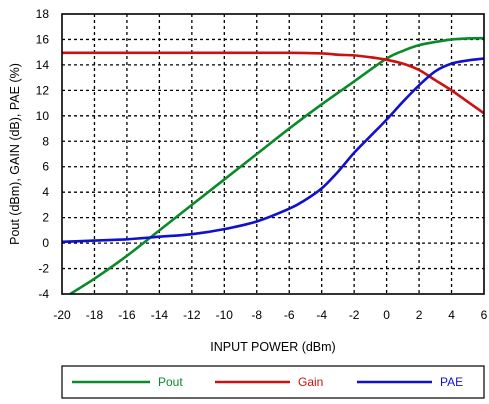 The image size is (489, 404). I want to click on x-tick-label: -4, so click(321, 315).